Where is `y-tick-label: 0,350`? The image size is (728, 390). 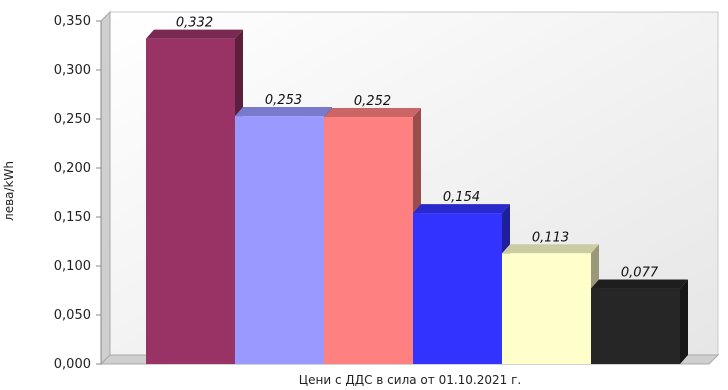
y-tick-label: 0,350 is located at coordinates (72, 21).